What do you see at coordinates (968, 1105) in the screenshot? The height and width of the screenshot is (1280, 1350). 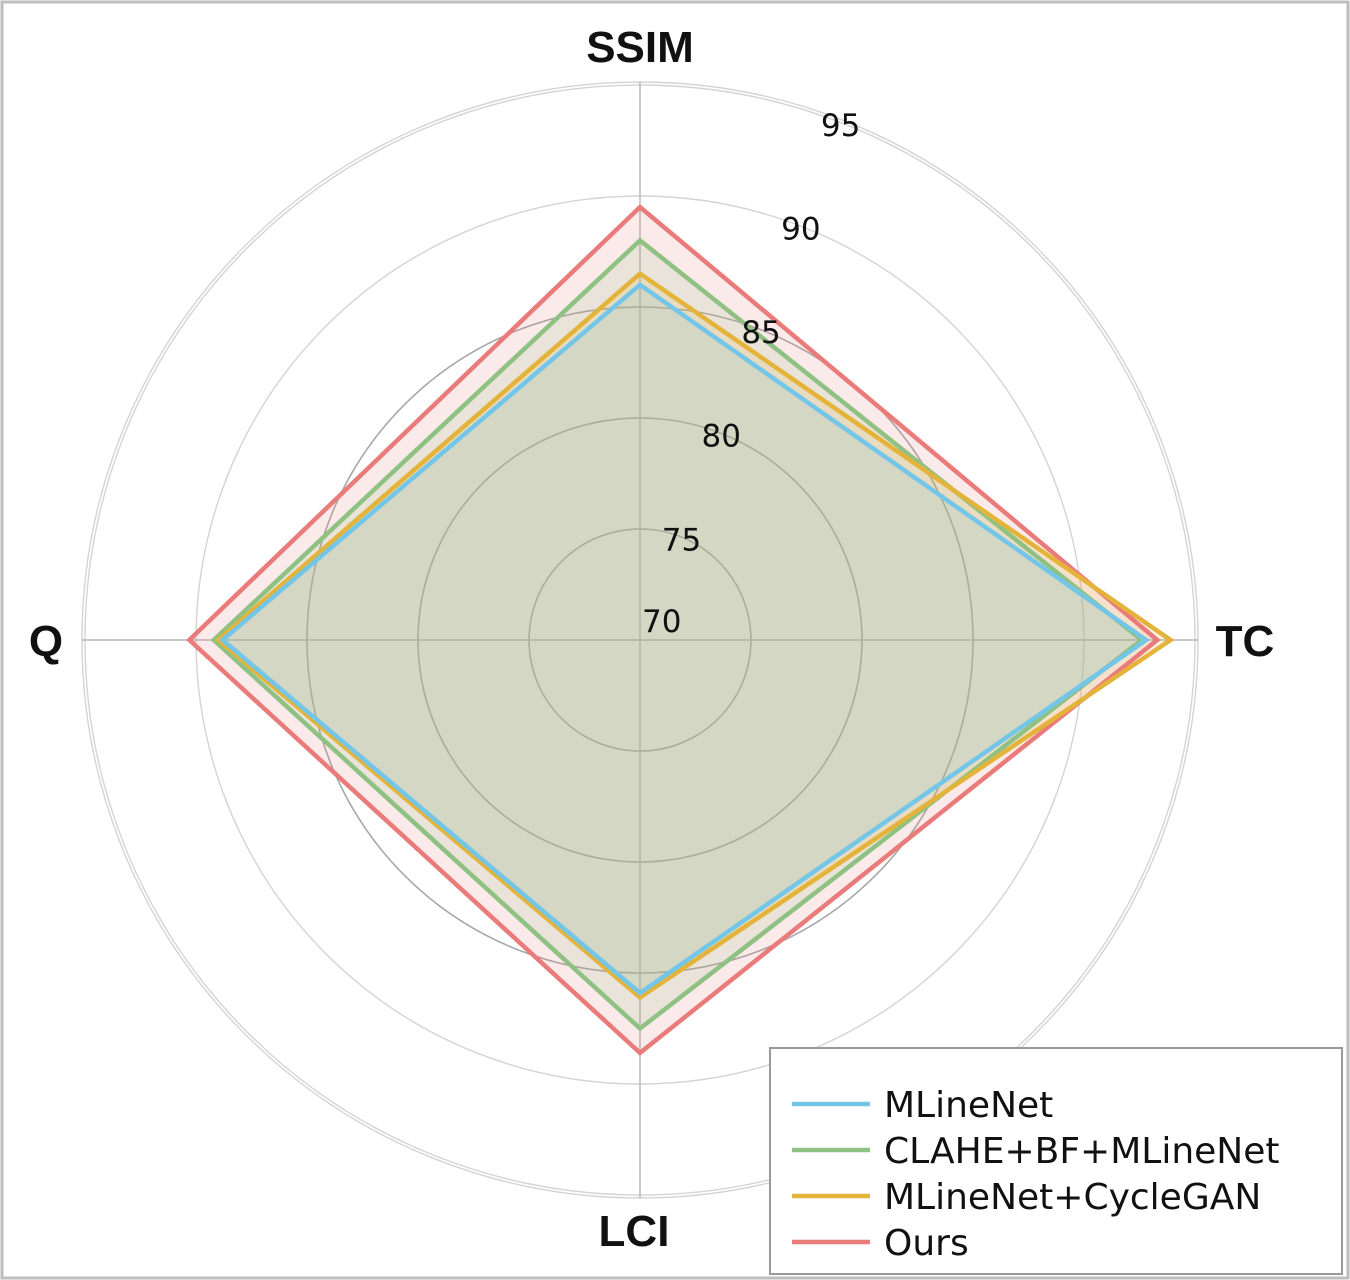 I see `legend-label-0: MLineNet` at bounding box center [968, 1105].